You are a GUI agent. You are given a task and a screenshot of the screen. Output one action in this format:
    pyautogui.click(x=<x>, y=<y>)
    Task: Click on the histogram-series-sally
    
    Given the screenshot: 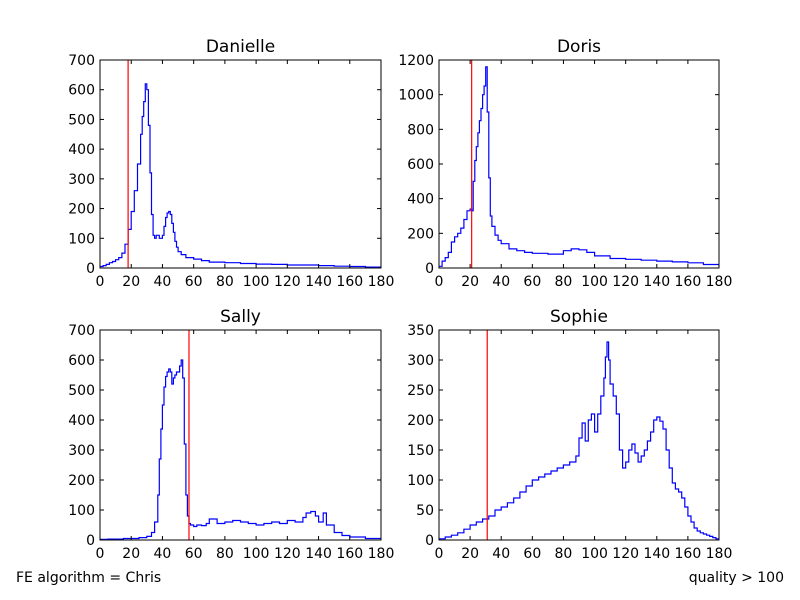 What is the action you would take?
    pyautogui.click(x=240, y=449)
    